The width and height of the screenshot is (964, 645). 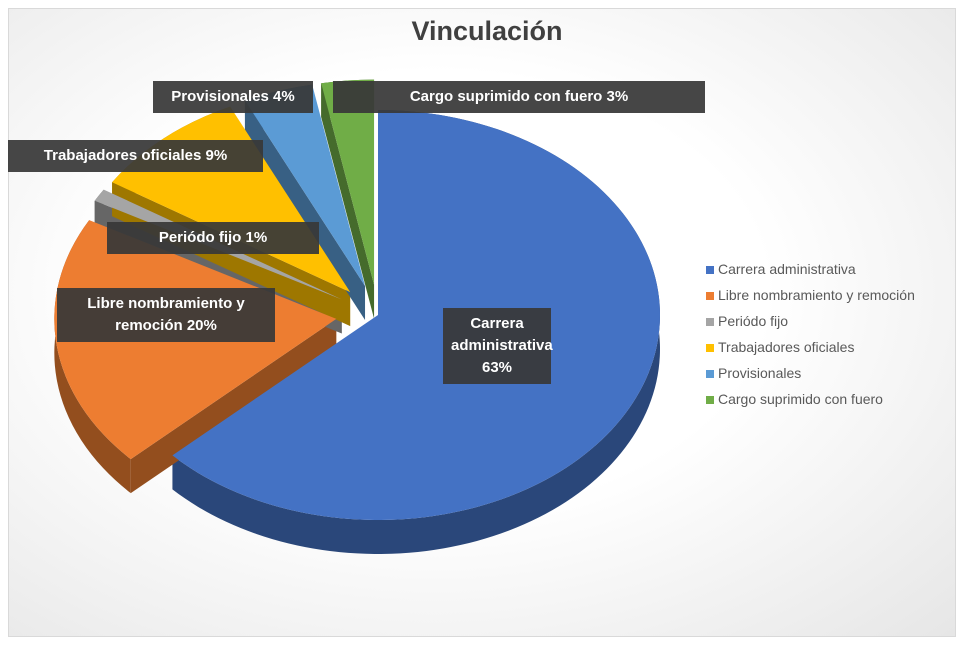 What do you see at coordinates (753, 321) in the screenshot?
I see `legend-label: Periódo fijo` at bounding box center [753, 321].